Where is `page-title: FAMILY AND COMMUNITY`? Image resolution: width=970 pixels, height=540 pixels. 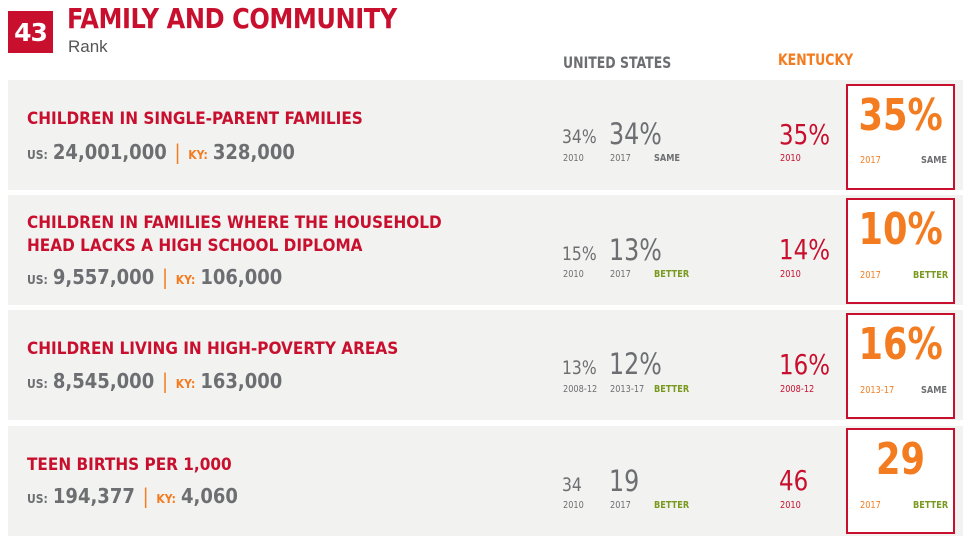
page-title: FAMILY AND COMMUNITY is located at coordinates (232, 18).